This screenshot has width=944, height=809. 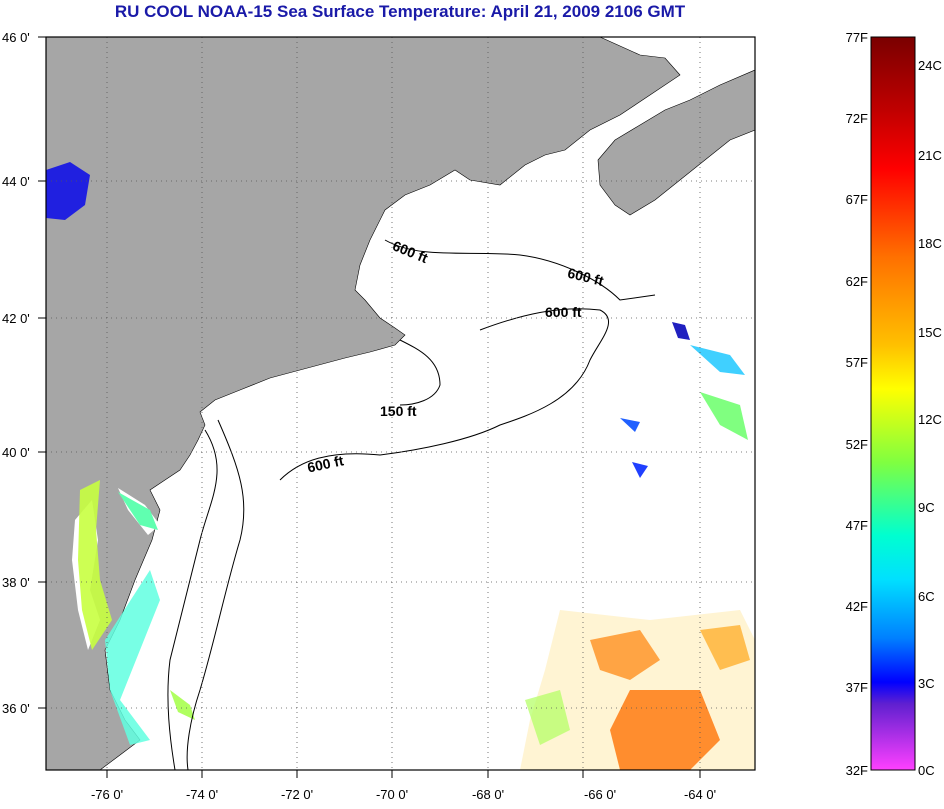 What do you see at coordinates (926, 507) in the screenshot?
I see `colorbar-c-label: 9C` at bounding box center [926, 507].